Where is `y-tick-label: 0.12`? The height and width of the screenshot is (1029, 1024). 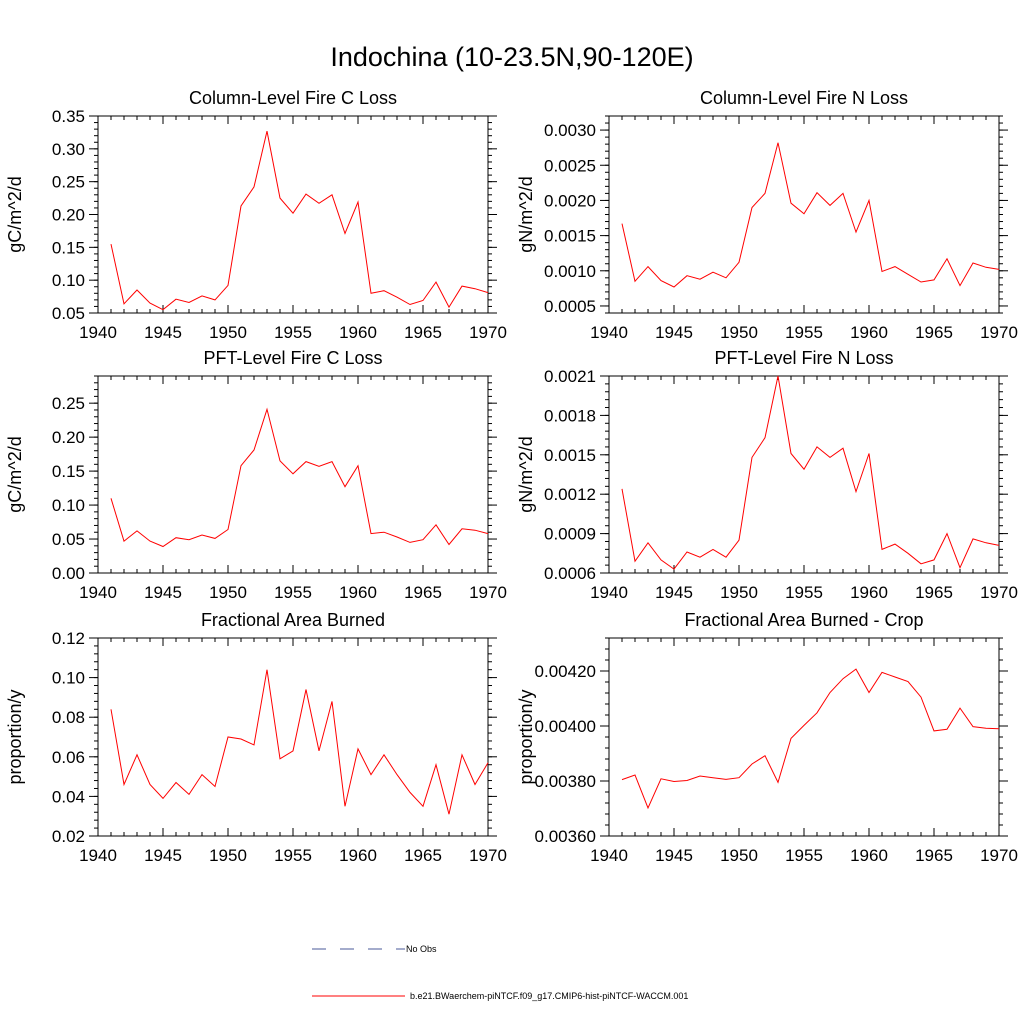
y-tick-label: 0.12 is located at coordinates (68, 638).